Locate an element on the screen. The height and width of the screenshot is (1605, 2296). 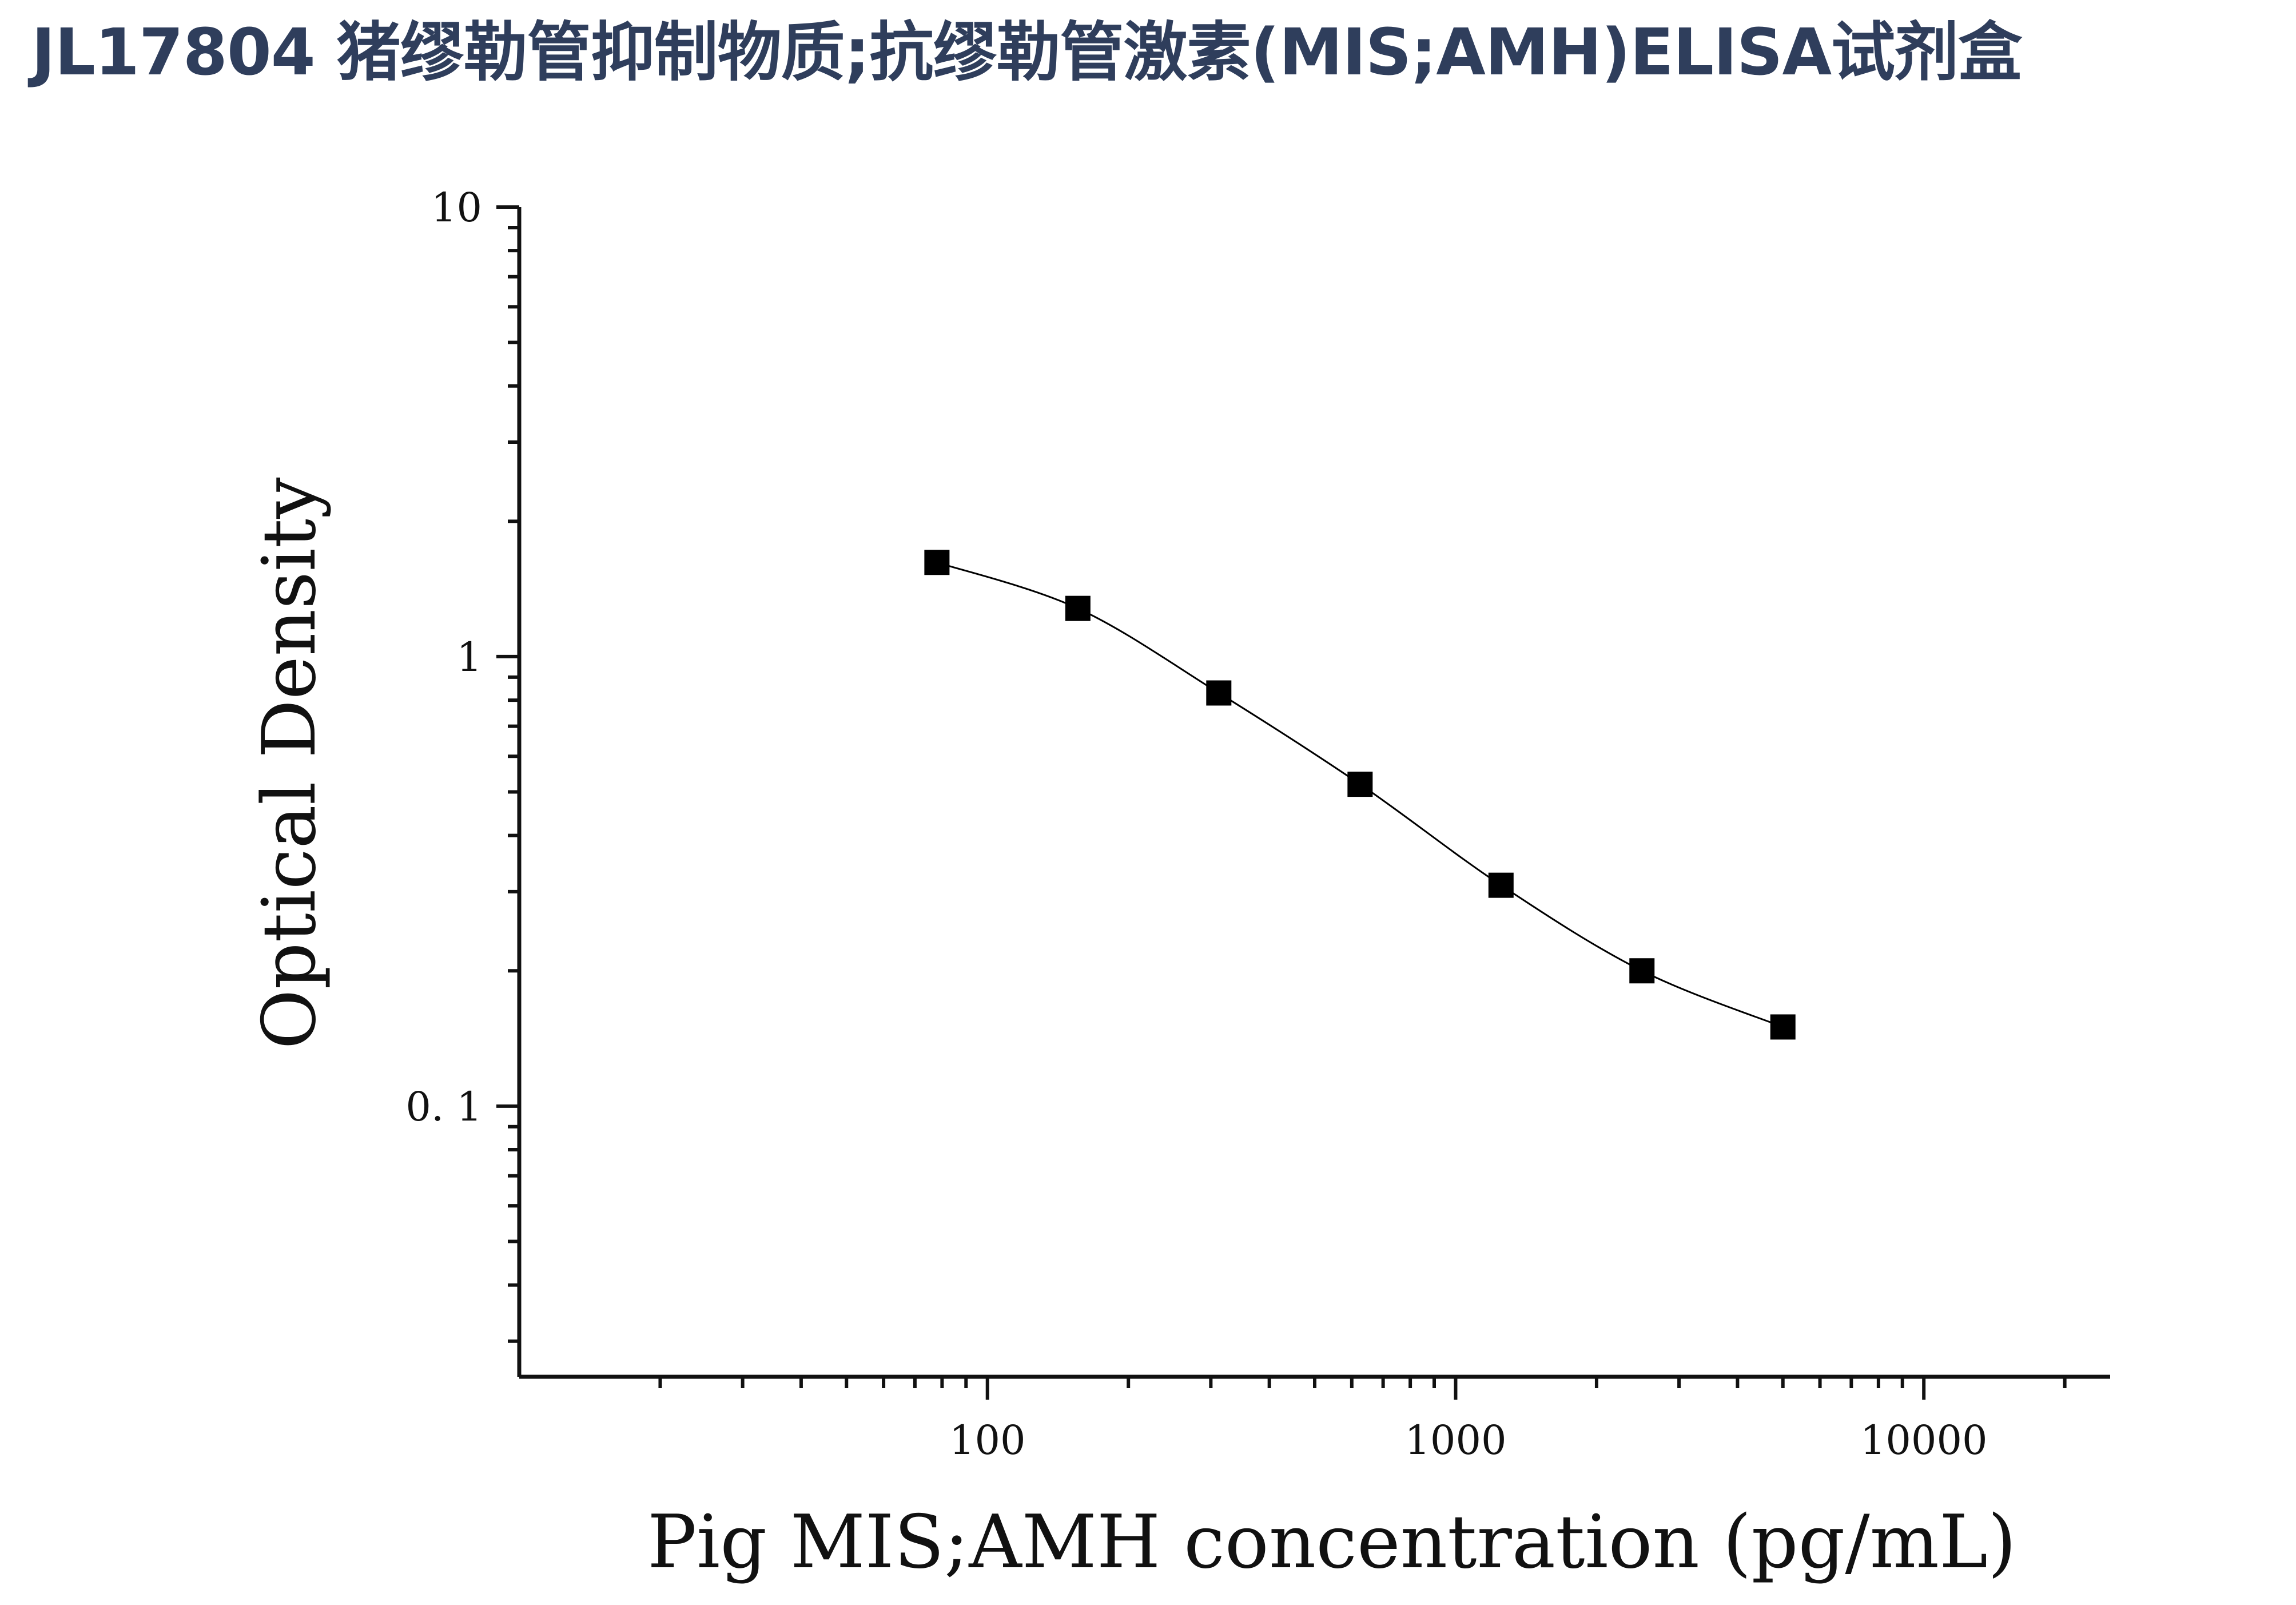
x-tick-label: 10000 is located at coordinates (1924, 1440).